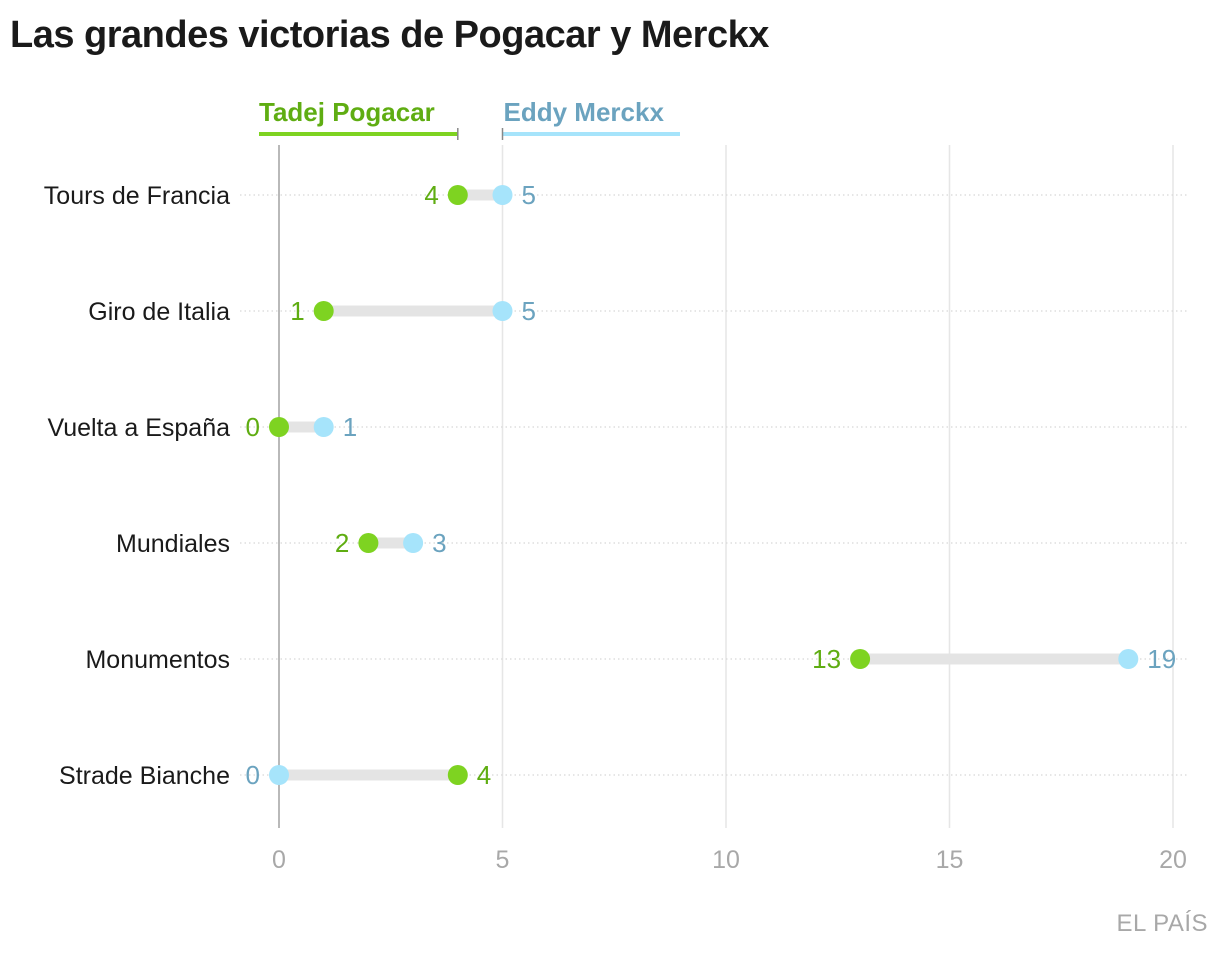  What do you see at coordinates (297, 311) in the screenshot?
I see `value-label-pogacar: 1` at bounding box center [297, 311].